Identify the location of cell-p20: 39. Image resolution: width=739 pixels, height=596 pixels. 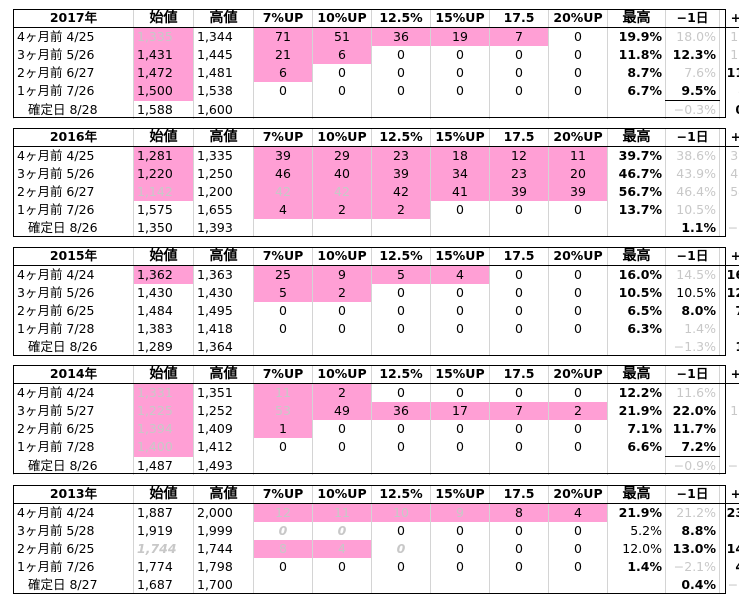
(578, 192).